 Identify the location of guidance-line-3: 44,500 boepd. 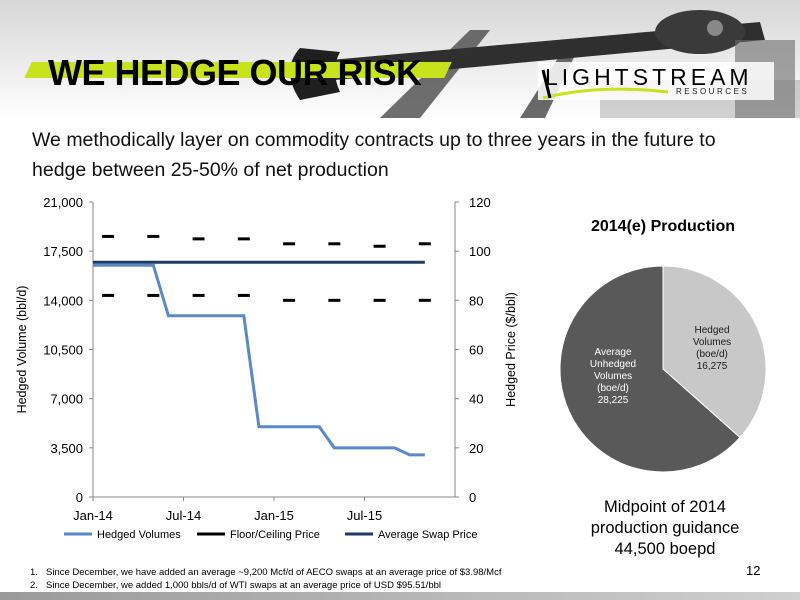
(665, 549).